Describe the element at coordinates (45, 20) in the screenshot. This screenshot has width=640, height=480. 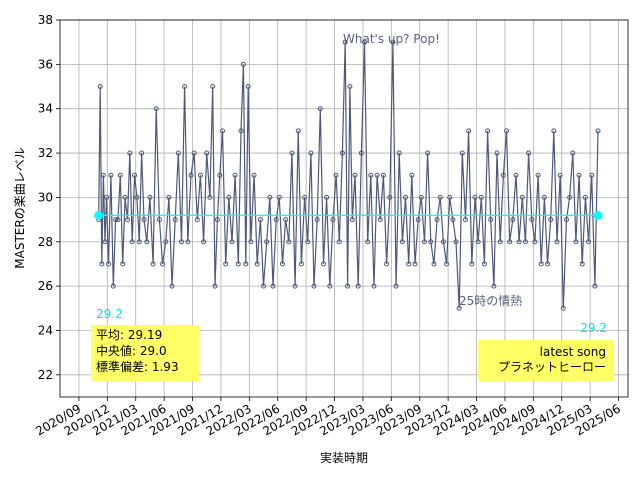
I see `y-tick-label: 38` at that location.